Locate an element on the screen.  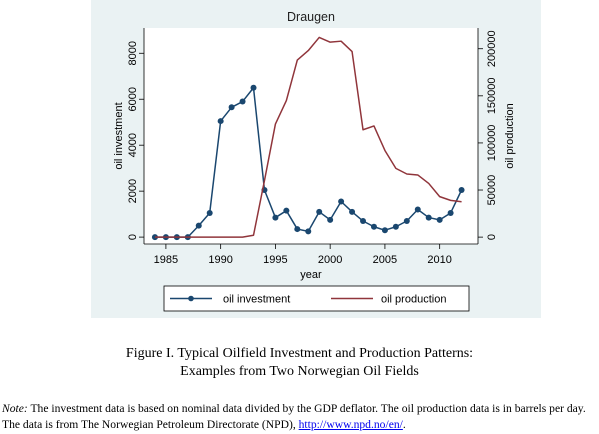
legend-investment-label: oil investment is located at coordinates (256, 300).